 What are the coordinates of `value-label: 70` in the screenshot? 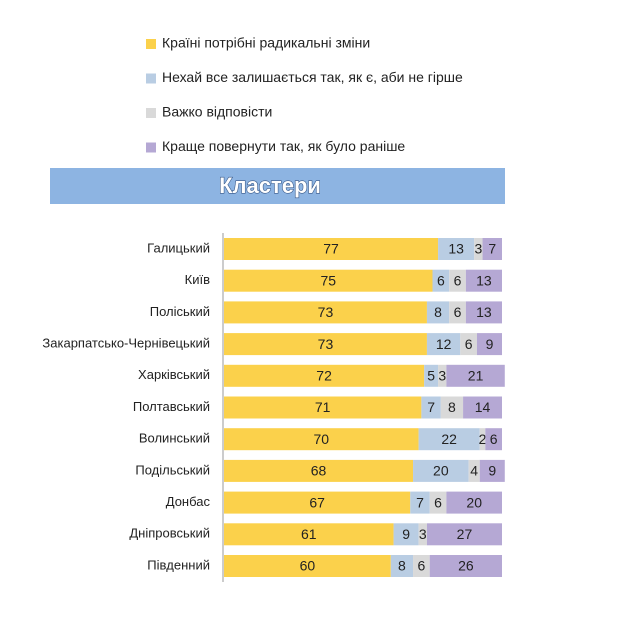 It's located at (322, 439).